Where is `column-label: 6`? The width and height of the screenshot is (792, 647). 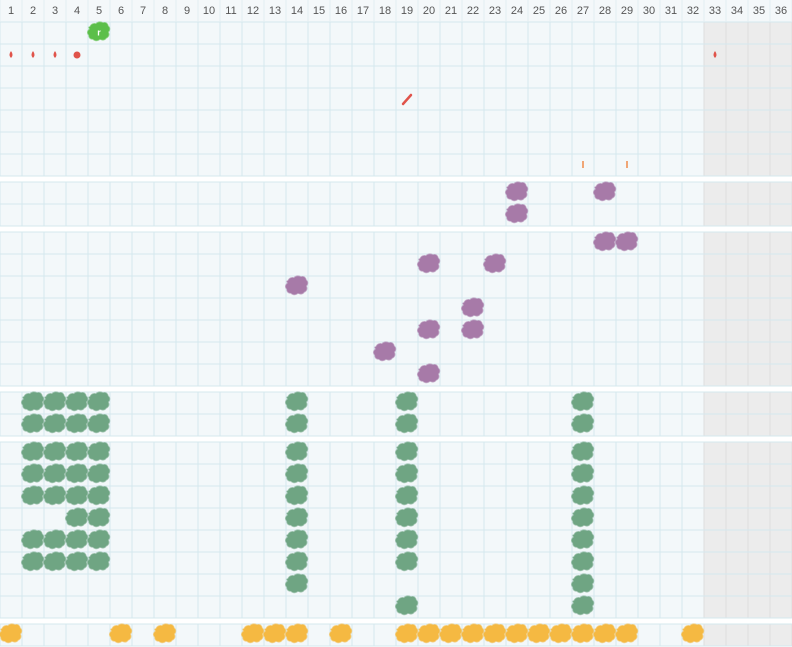
column-label: 6 is located at coordinates (121, 11).